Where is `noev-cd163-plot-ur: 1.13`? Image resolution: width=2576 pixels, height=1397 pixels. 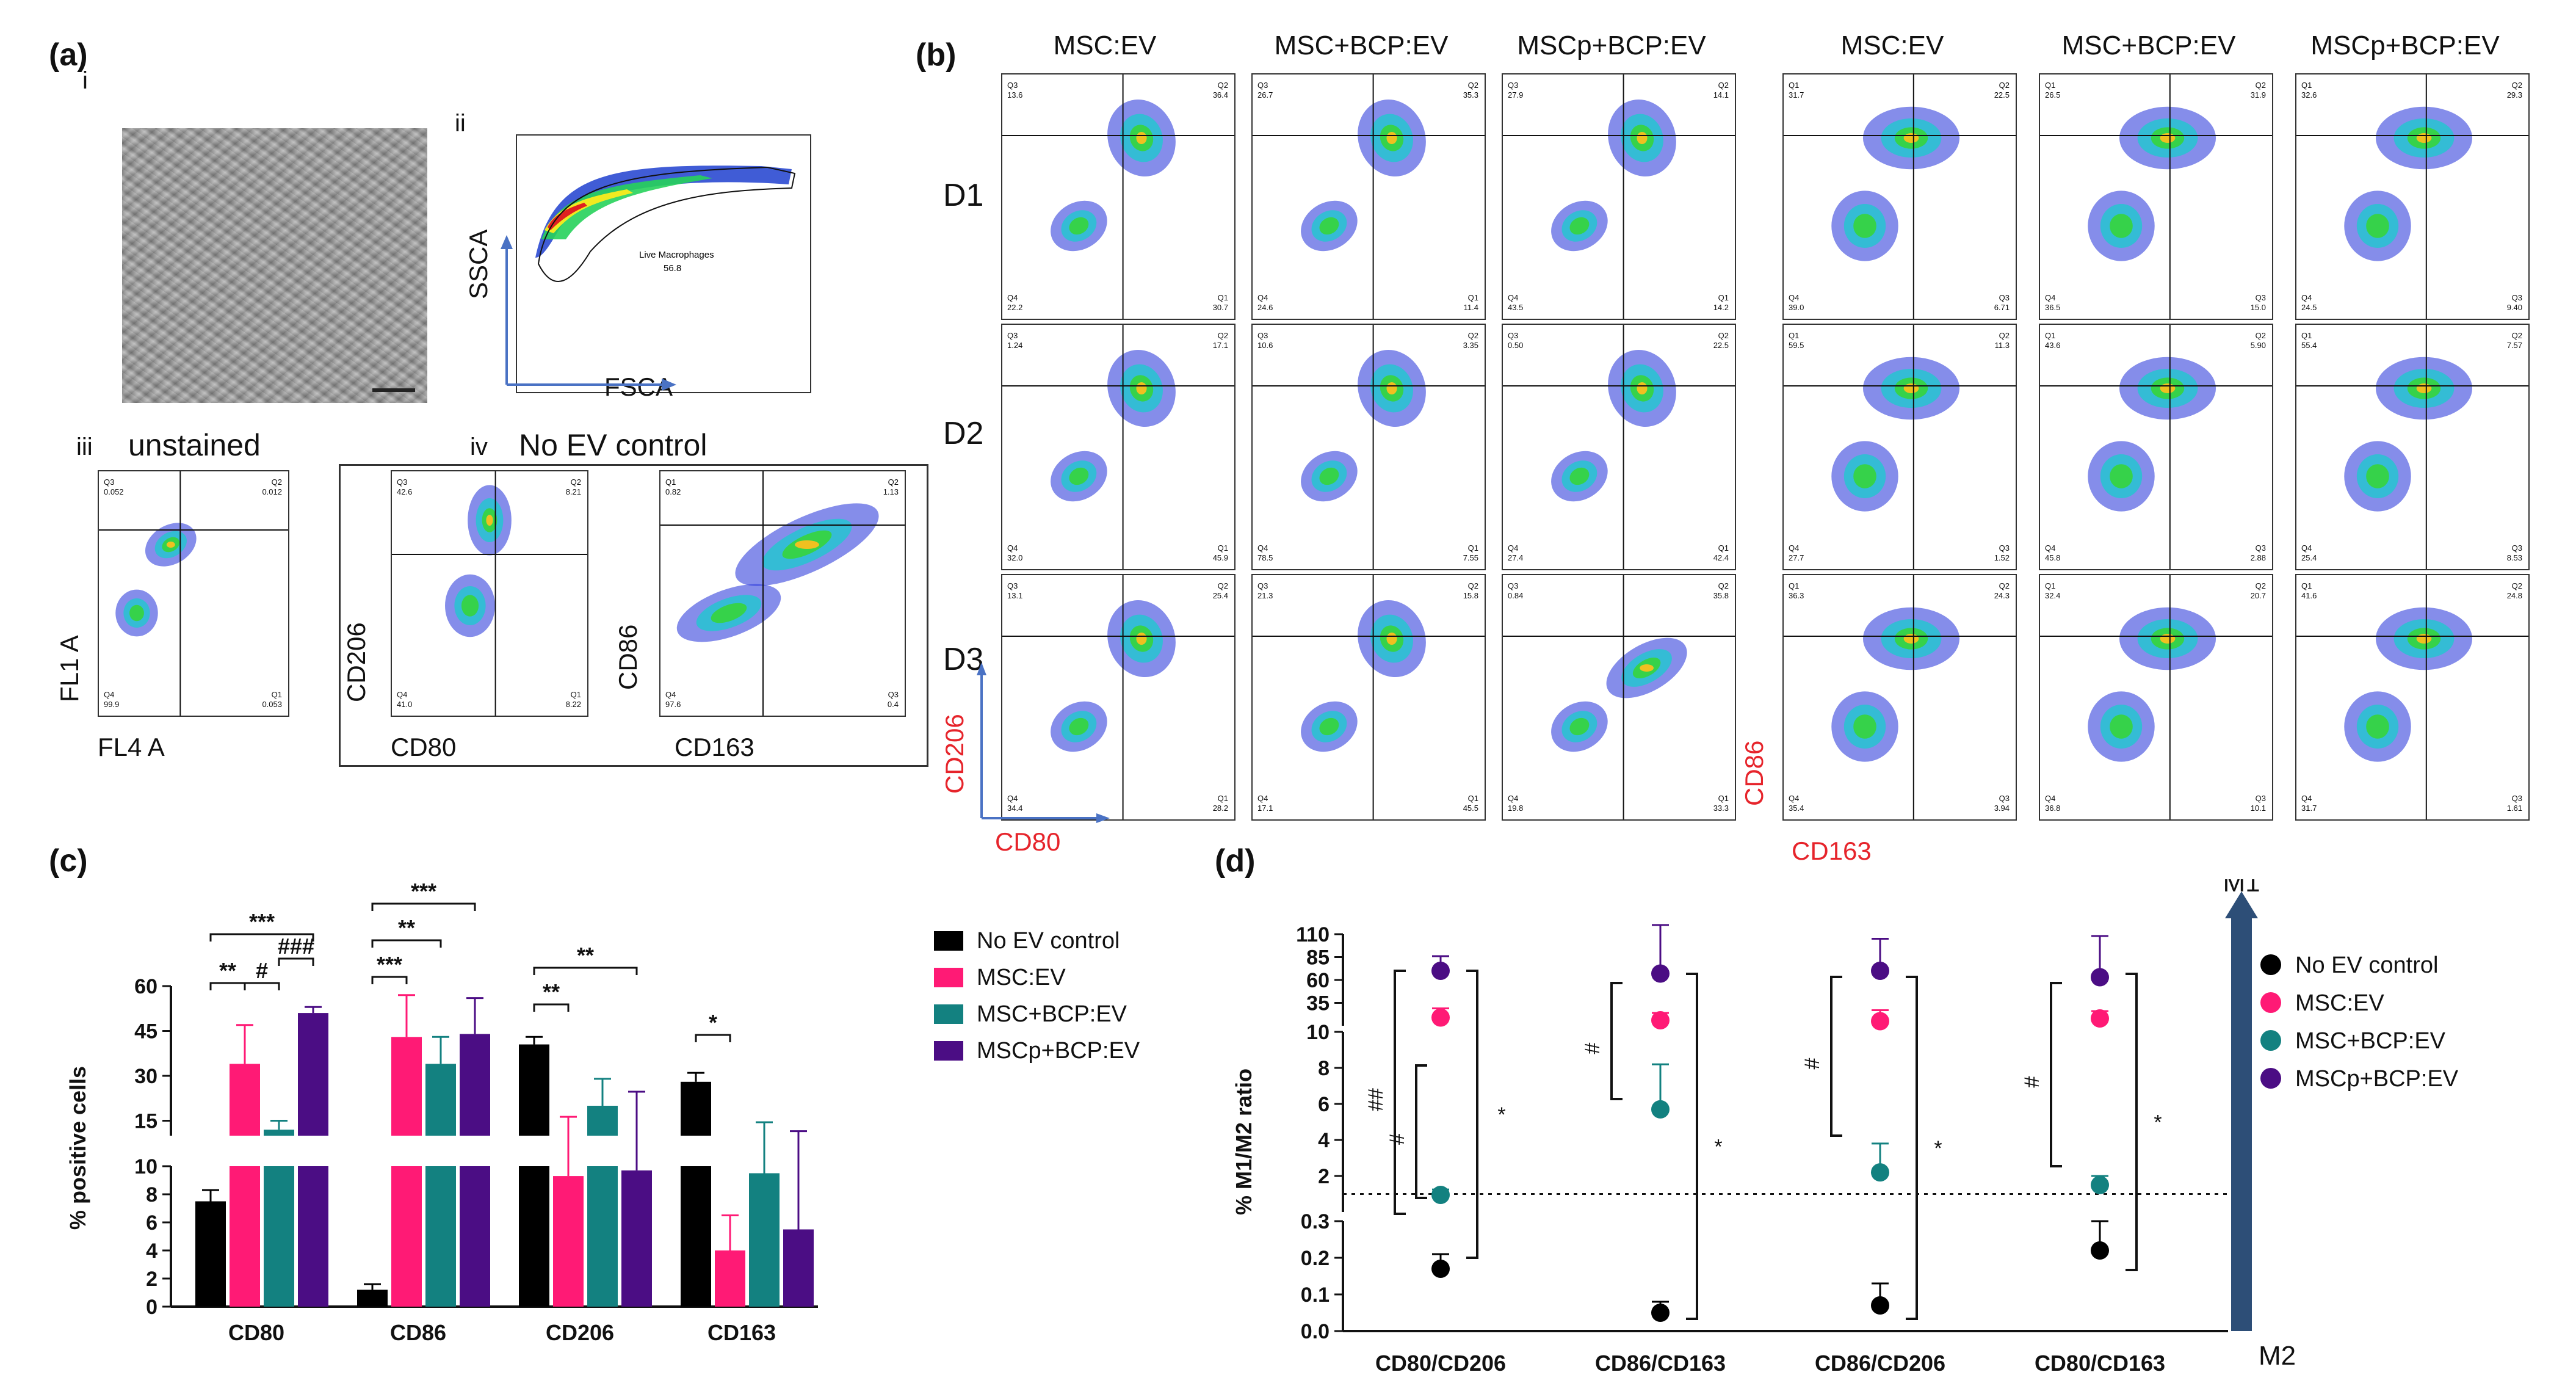 noev-cd163-plot-ur: 1.13 is located at coordinates (891, 492).